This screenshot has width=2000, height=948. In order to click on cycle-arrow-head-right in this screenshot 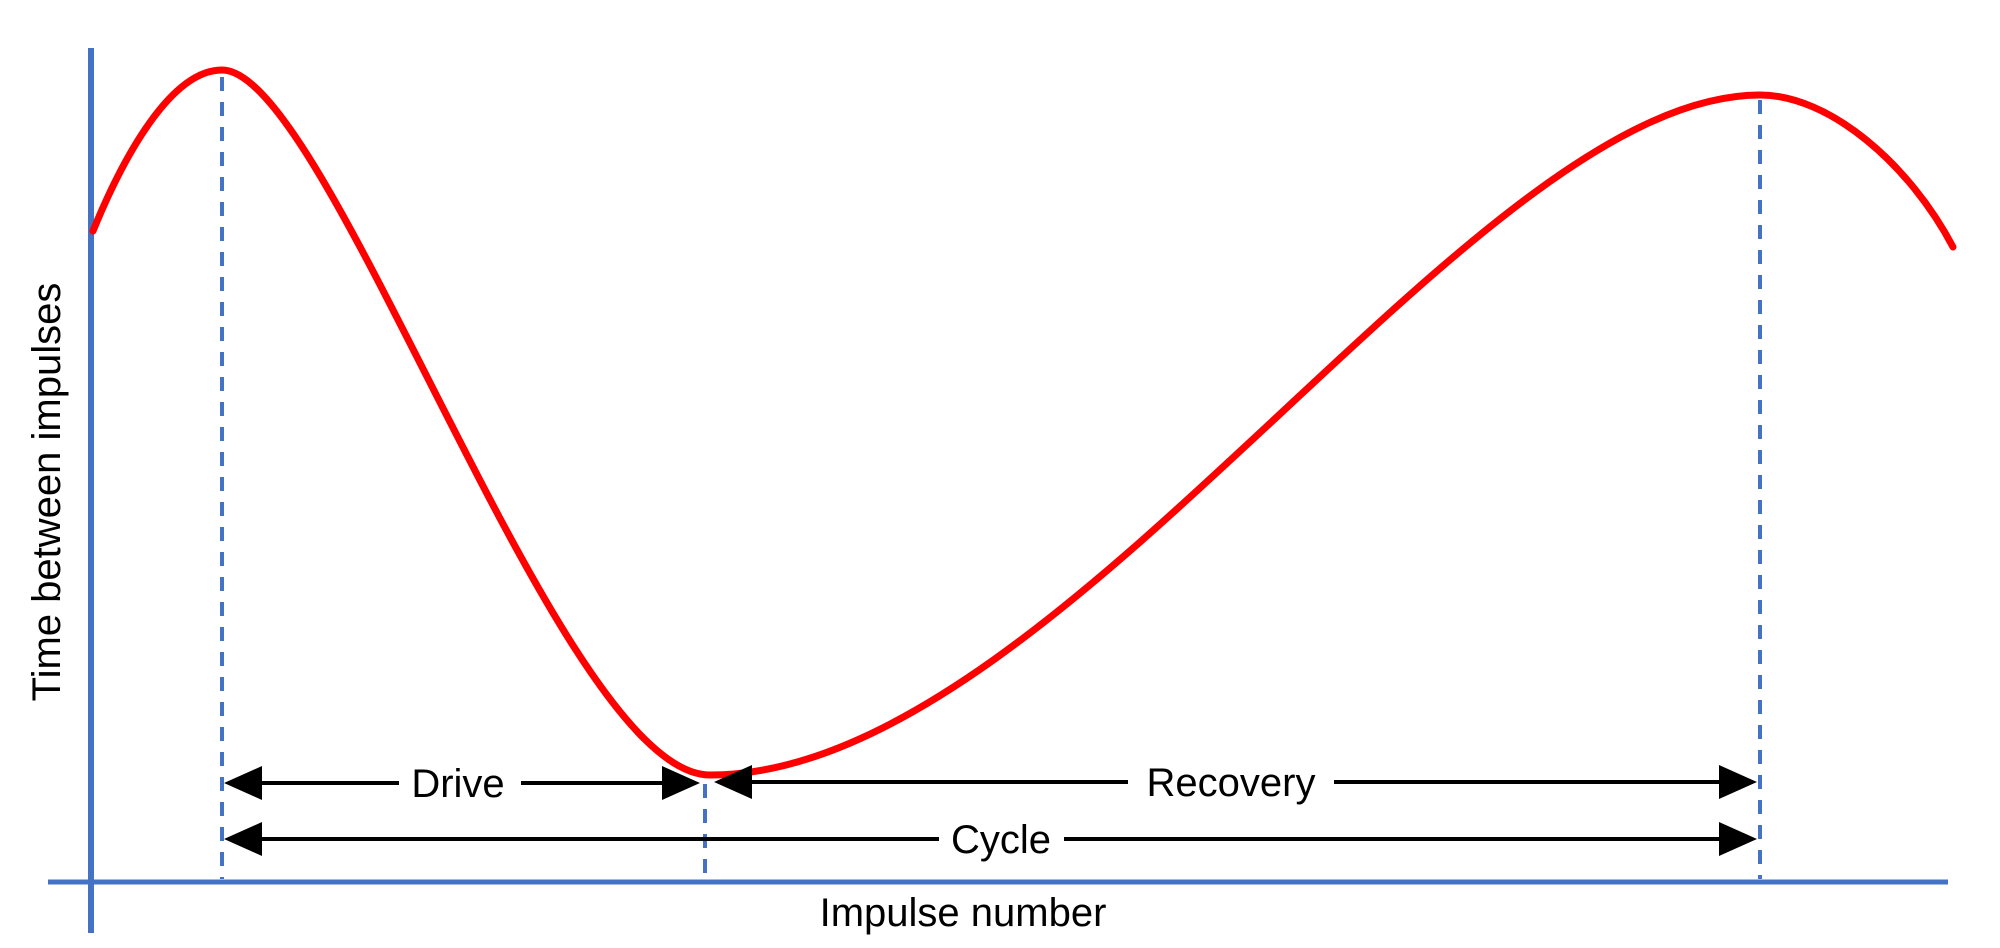, I will do `click(1738, 839)`.